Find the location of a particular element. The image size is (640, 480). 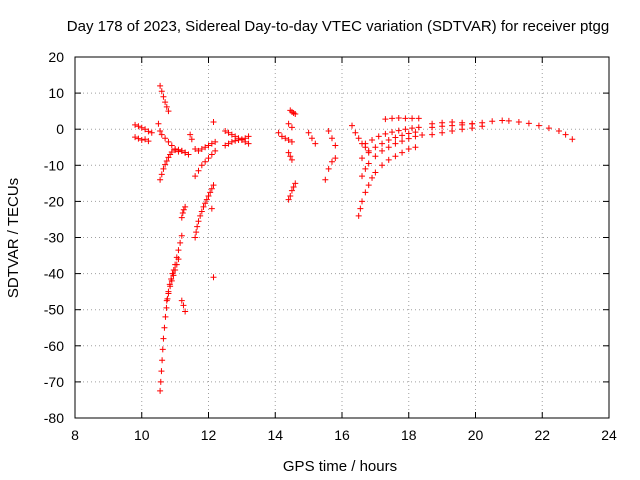

x-tick-label: 8 is located at coordinates (75, 435).